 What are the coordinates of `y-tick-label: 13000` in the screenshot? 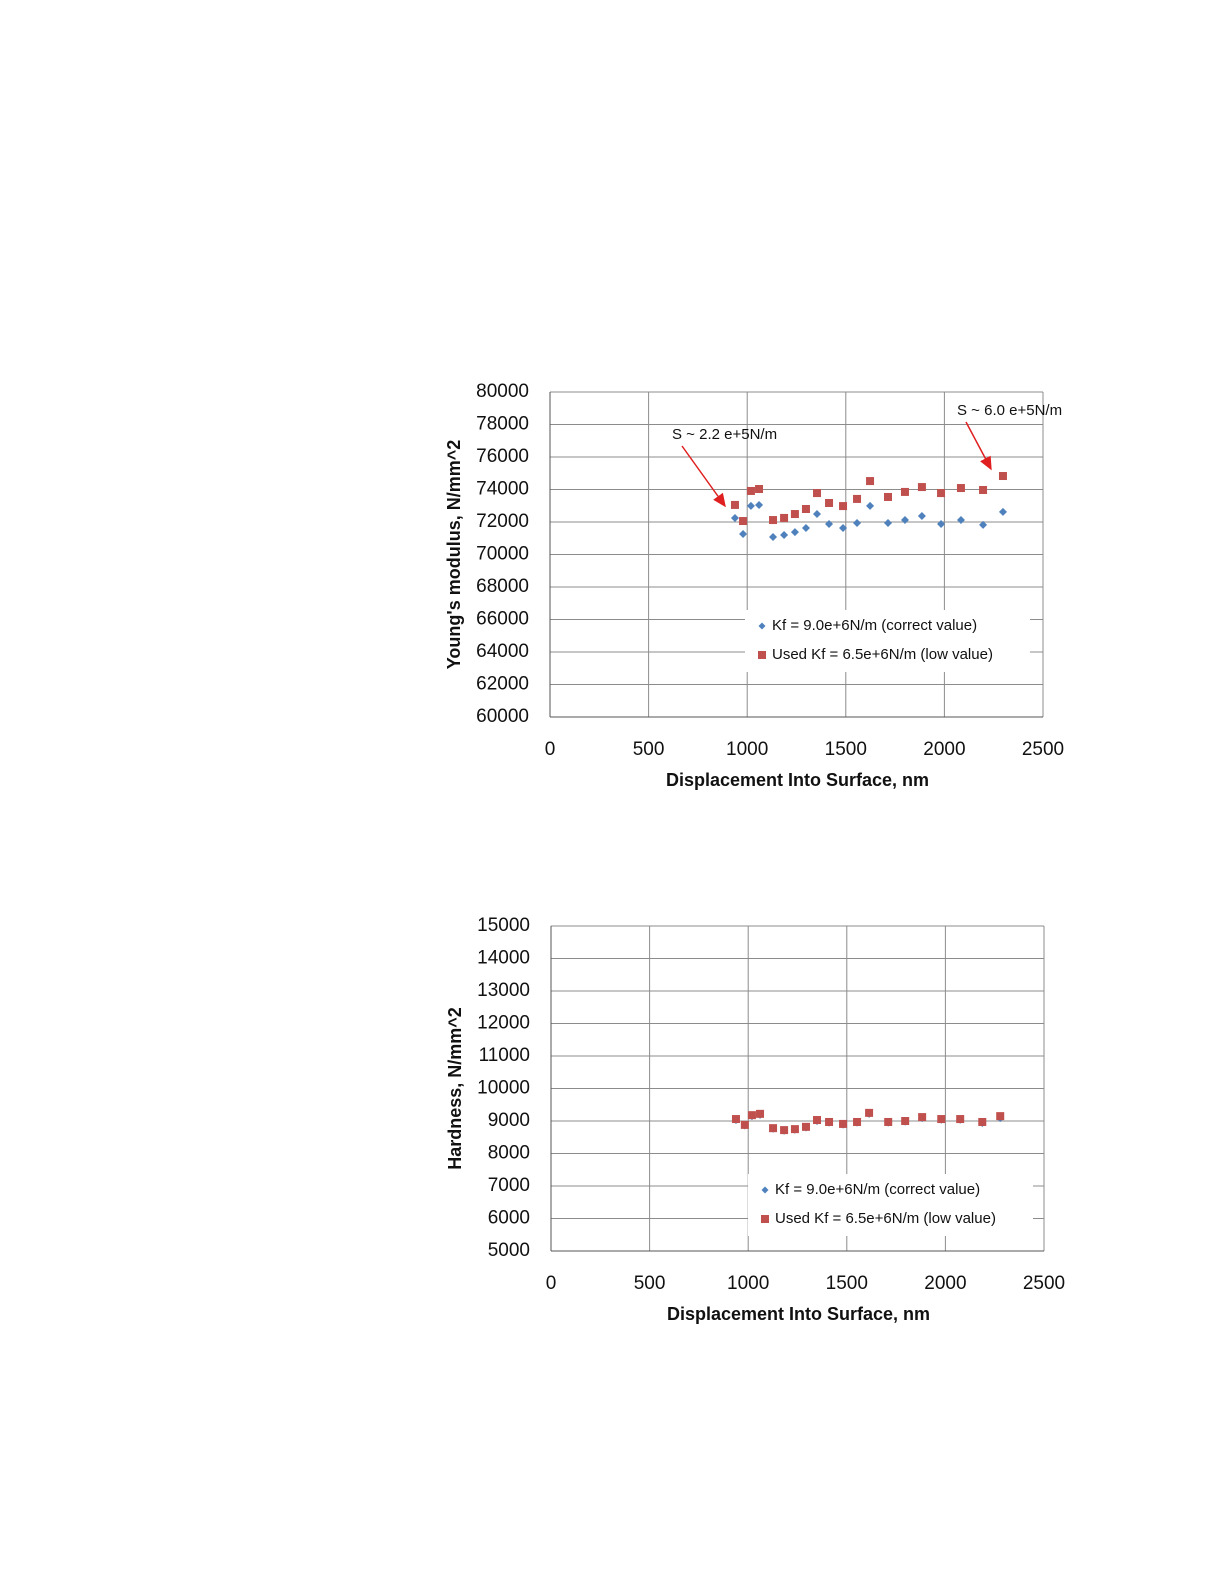 It's located at (503, 990).